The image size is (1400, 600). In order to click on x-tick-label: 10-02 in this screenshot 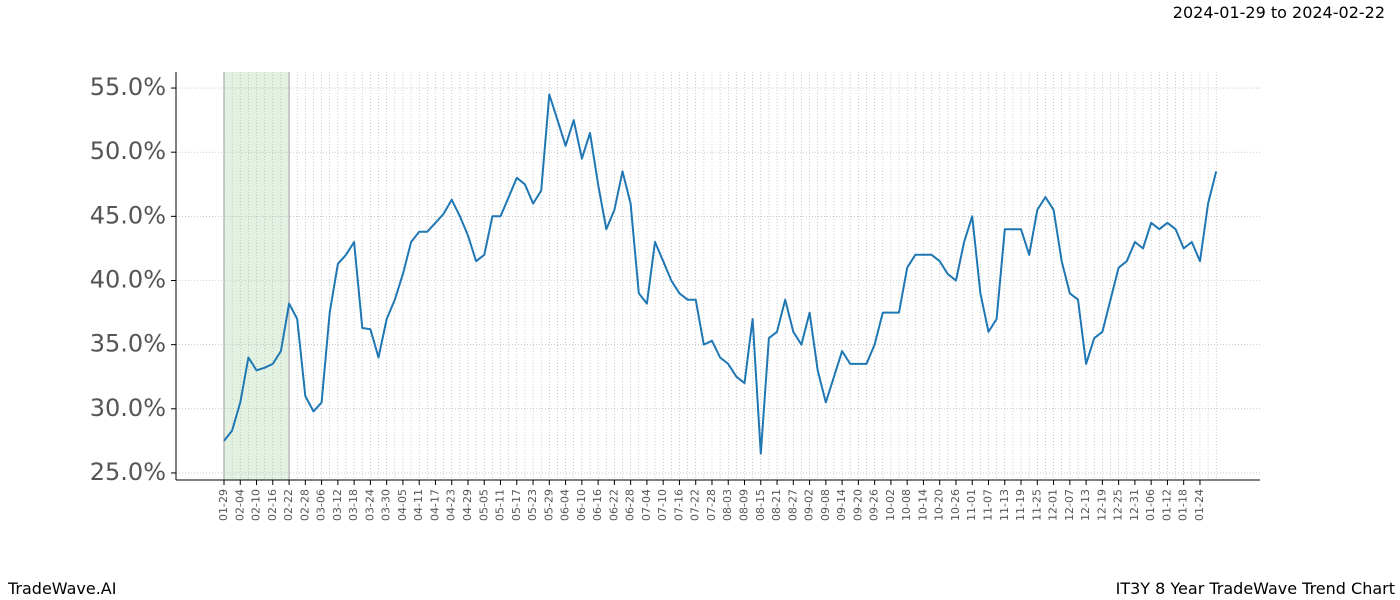, I will do `click(890, 505)`.